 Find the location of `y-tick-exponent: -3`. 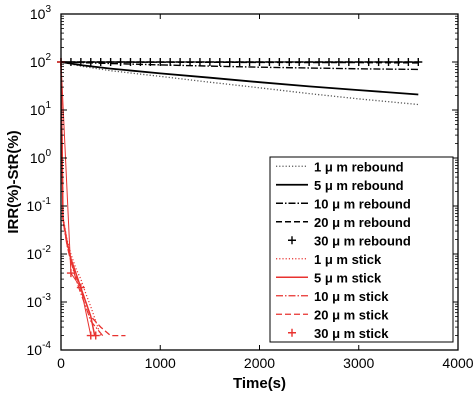

y-tick-exponent: -3 is located at coordinates (46, 297).